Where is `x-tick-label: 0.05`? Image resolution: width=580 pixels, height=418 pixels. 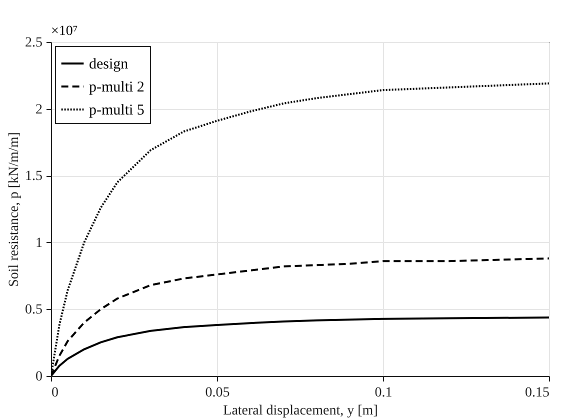
x-tick-label: 0.05 is located at coordinates (217, 393).